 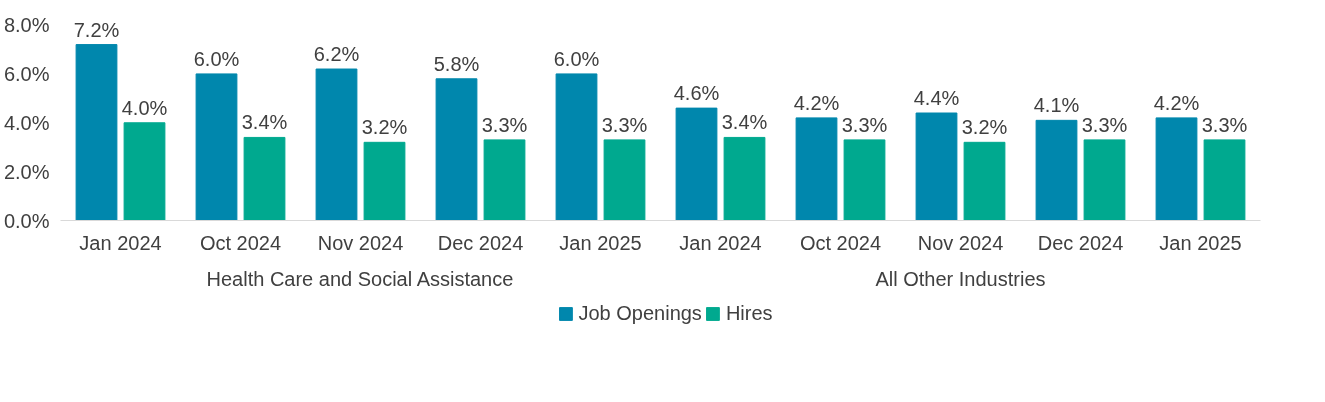 I want to click on text: All Other Industries, so click(x=960, y=278).